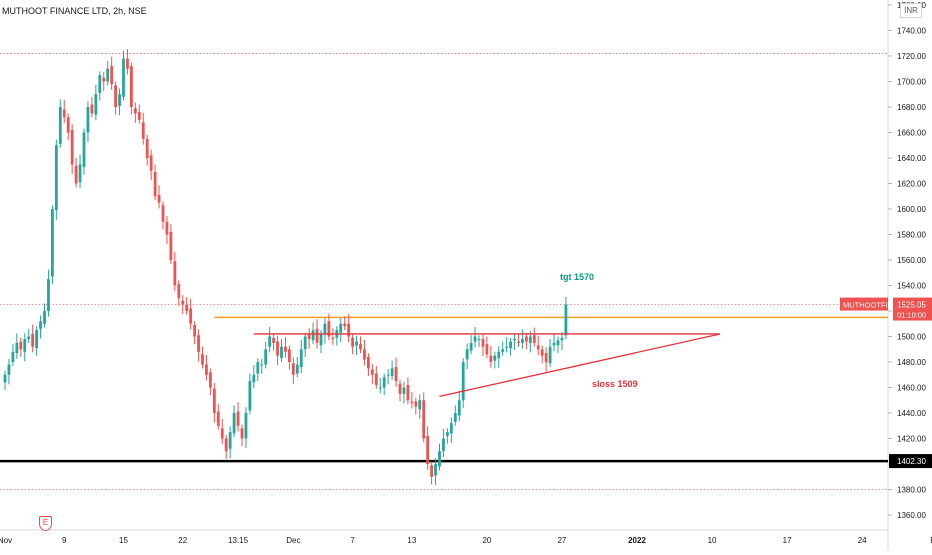 This screenshot has width=932, height=555. Describe the element at coordinates (911, 82) in the screenshot. I see `y-tick-label: 1700.00` at that location.